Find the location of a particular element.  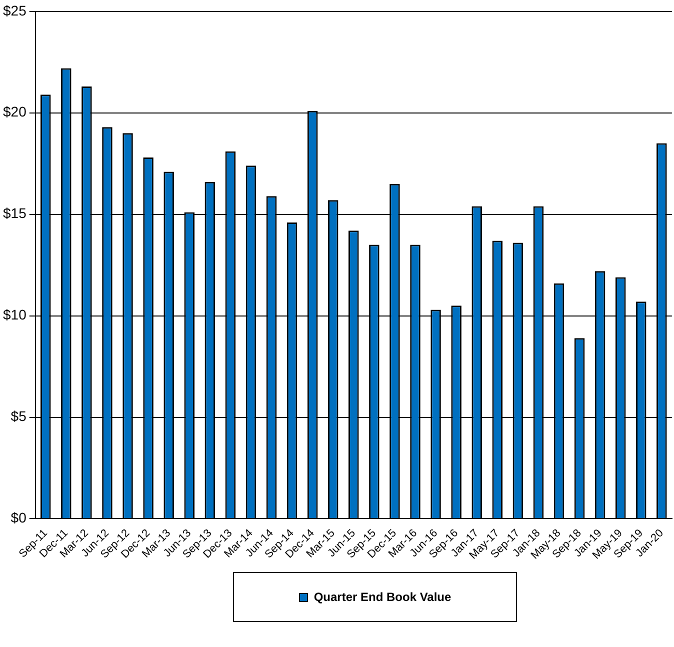

legend-label: Quarter End Book Value is located at coordinates (383, 597).